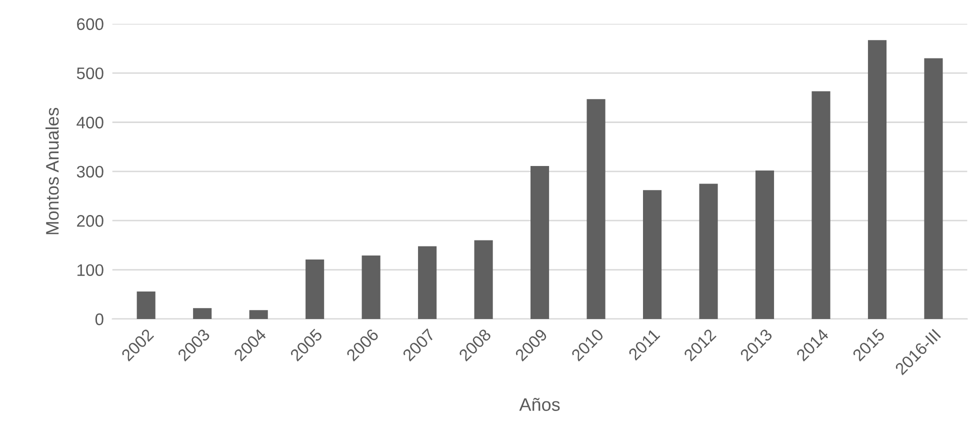  I want to click on y-axis-title: Montos Anuales, so click(52, 171).